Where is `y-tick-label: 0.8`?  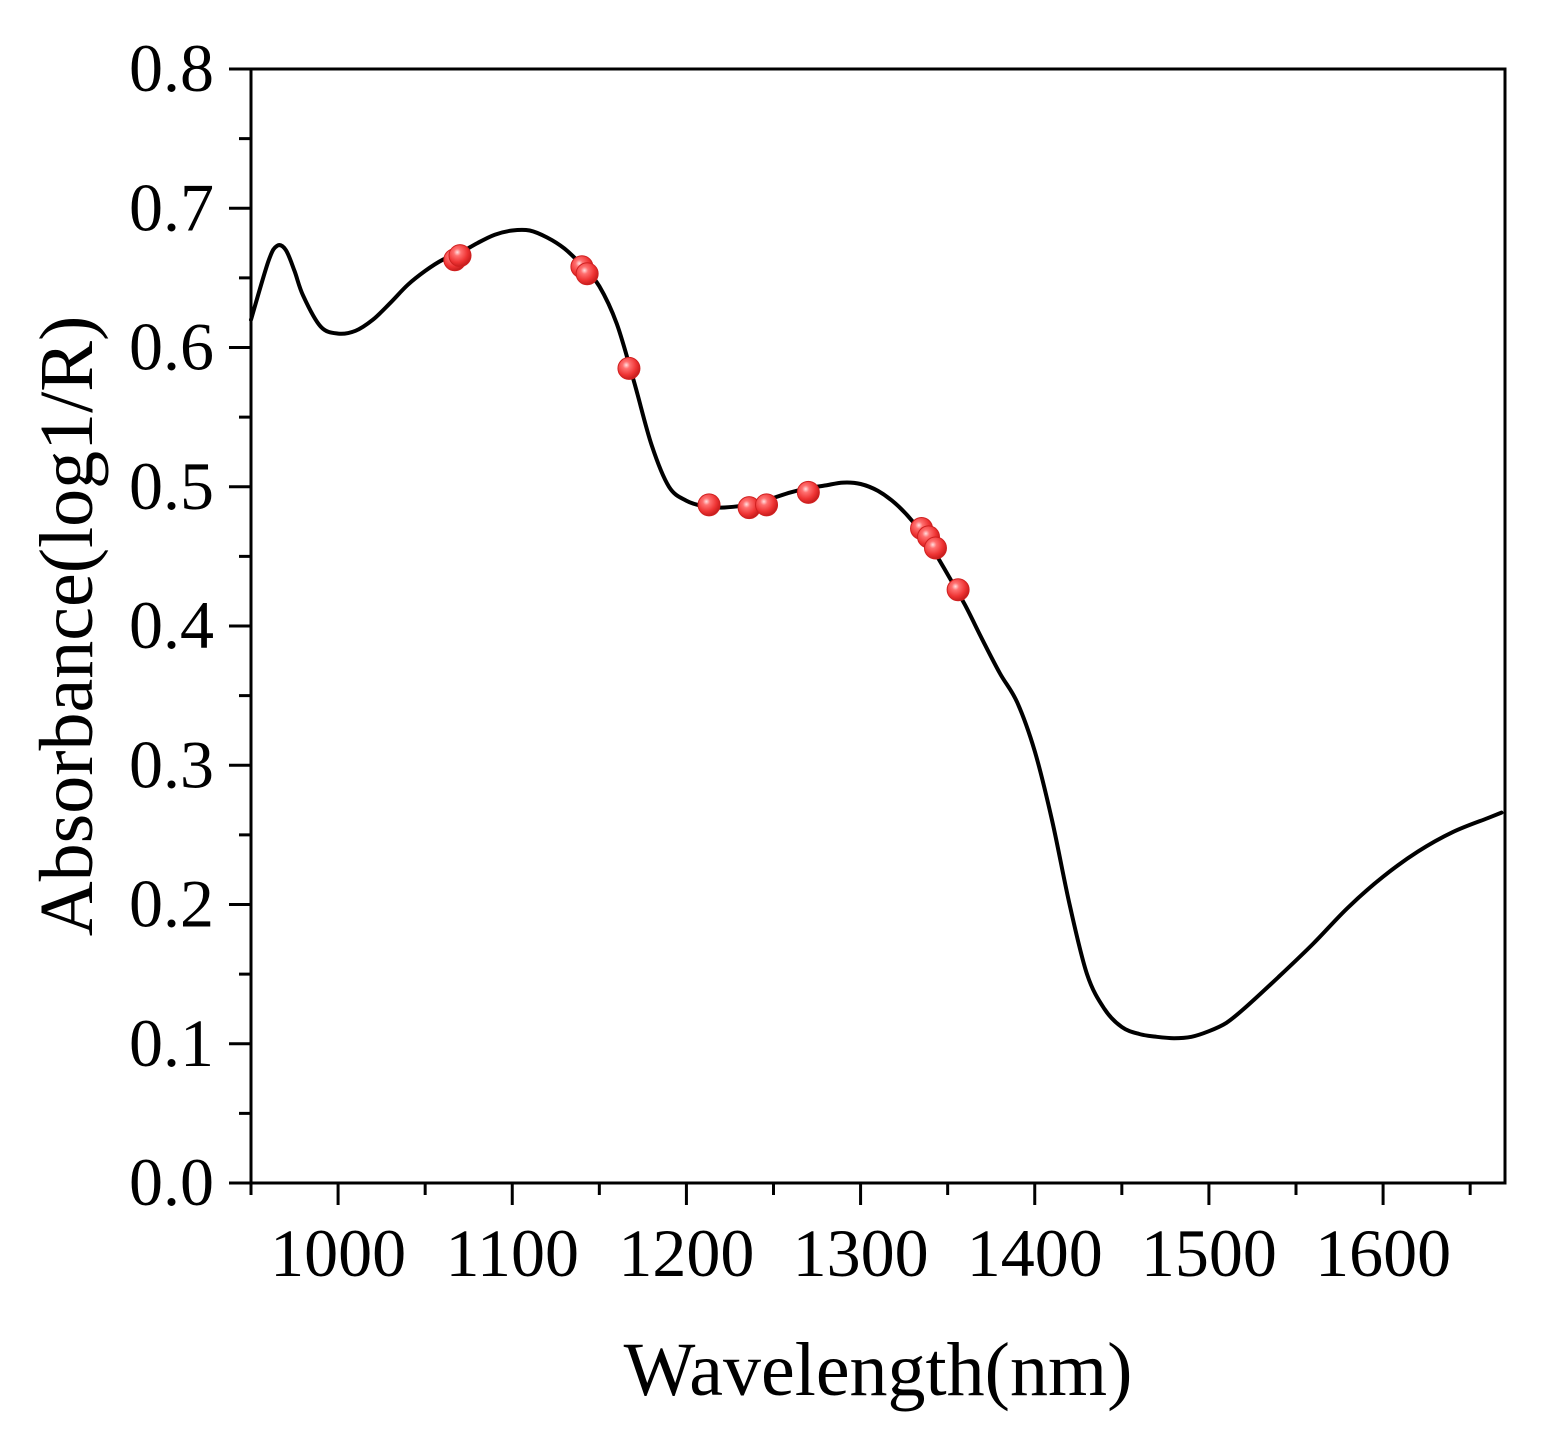 y-tick-label: 0.8 is located at coordinates (171, 68).